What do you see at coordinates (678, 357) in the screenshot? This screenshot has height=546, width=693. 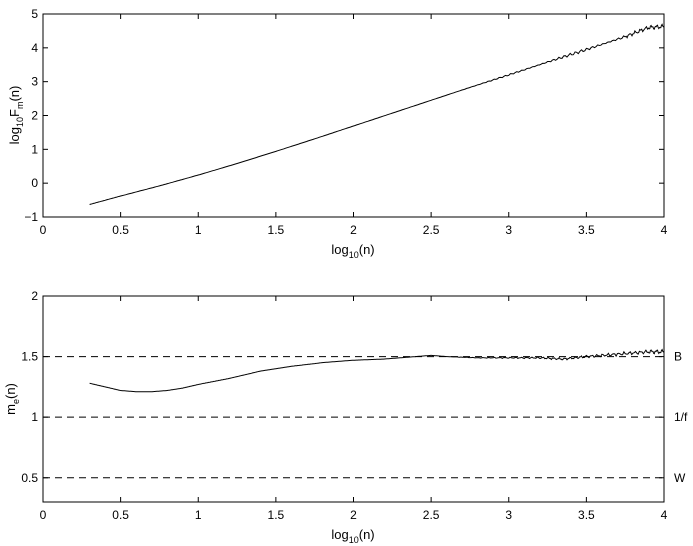 I see `reference-label: B` at bounding box center [678, 357].